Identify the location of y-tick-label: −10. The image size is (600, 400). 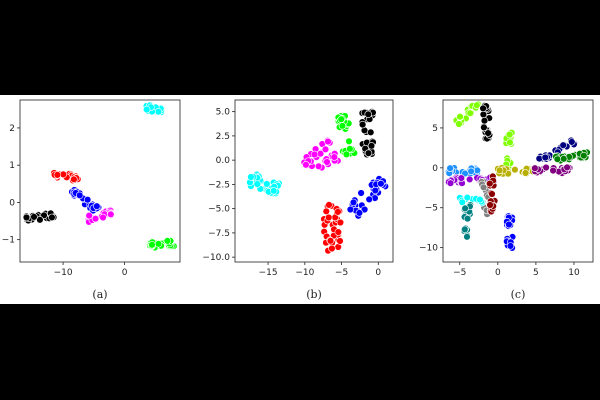
(428, 249).